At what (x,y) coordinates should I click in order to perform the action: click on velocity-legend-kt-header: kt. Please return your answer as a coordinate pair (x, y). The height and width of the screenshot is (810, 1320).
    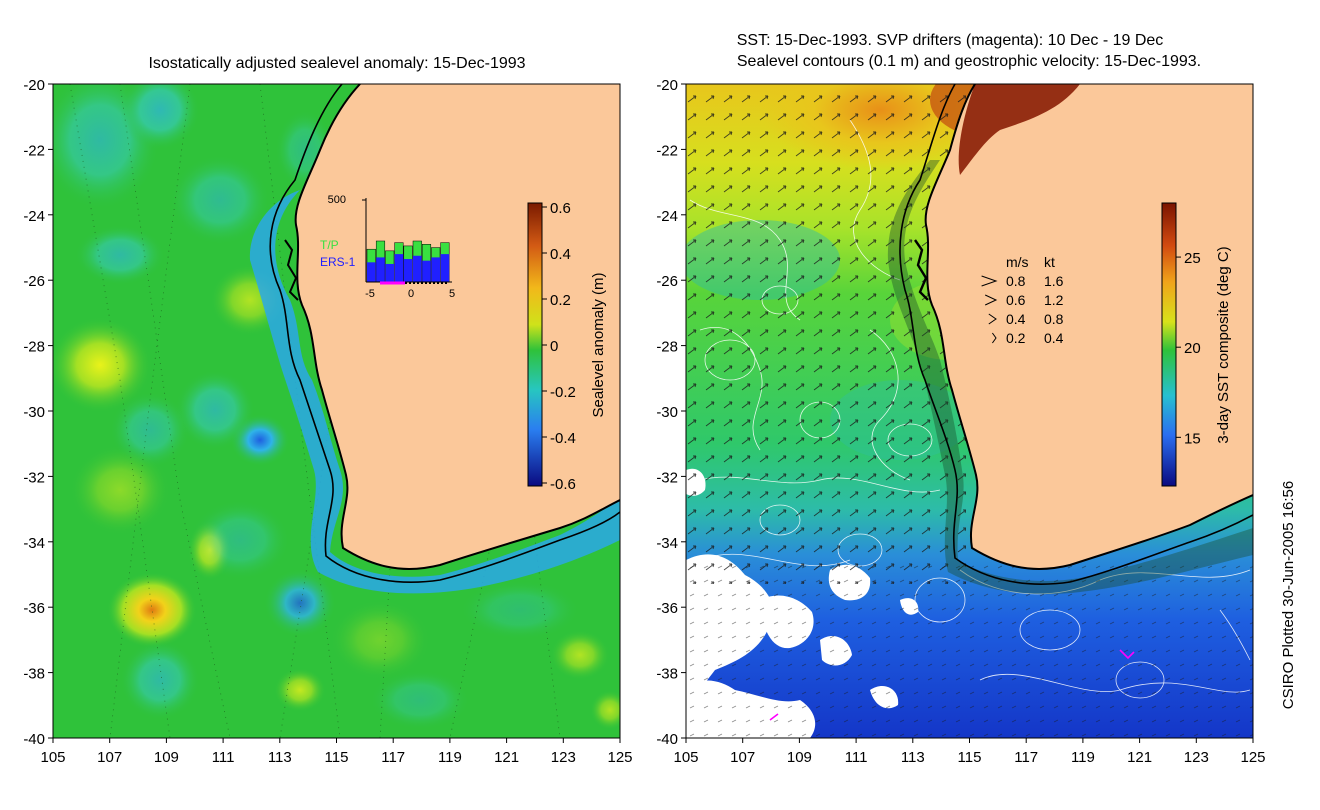
    Looking at the image, I should click on (1049, 262).